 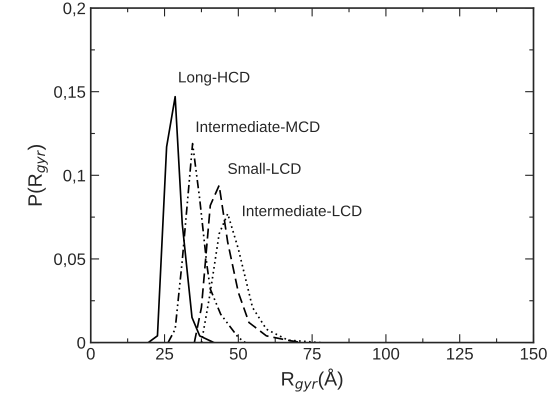 I want to click on x-tick-label: 25, so click(x=165, y=354).